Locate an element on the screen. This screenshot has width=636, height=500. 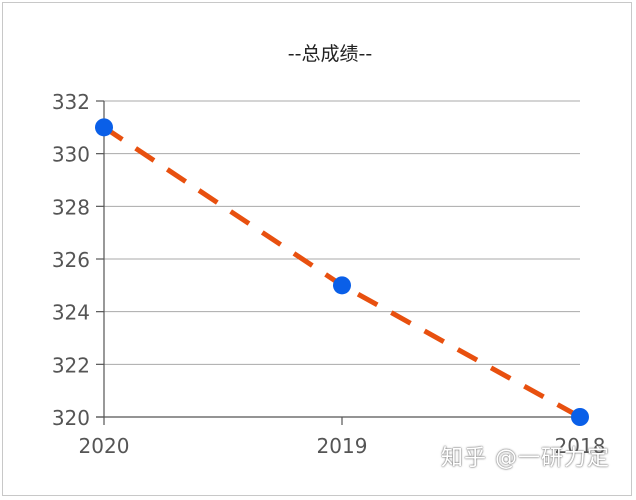
x-tick-label-2020: 2020 is located at coordinates (104, 446).